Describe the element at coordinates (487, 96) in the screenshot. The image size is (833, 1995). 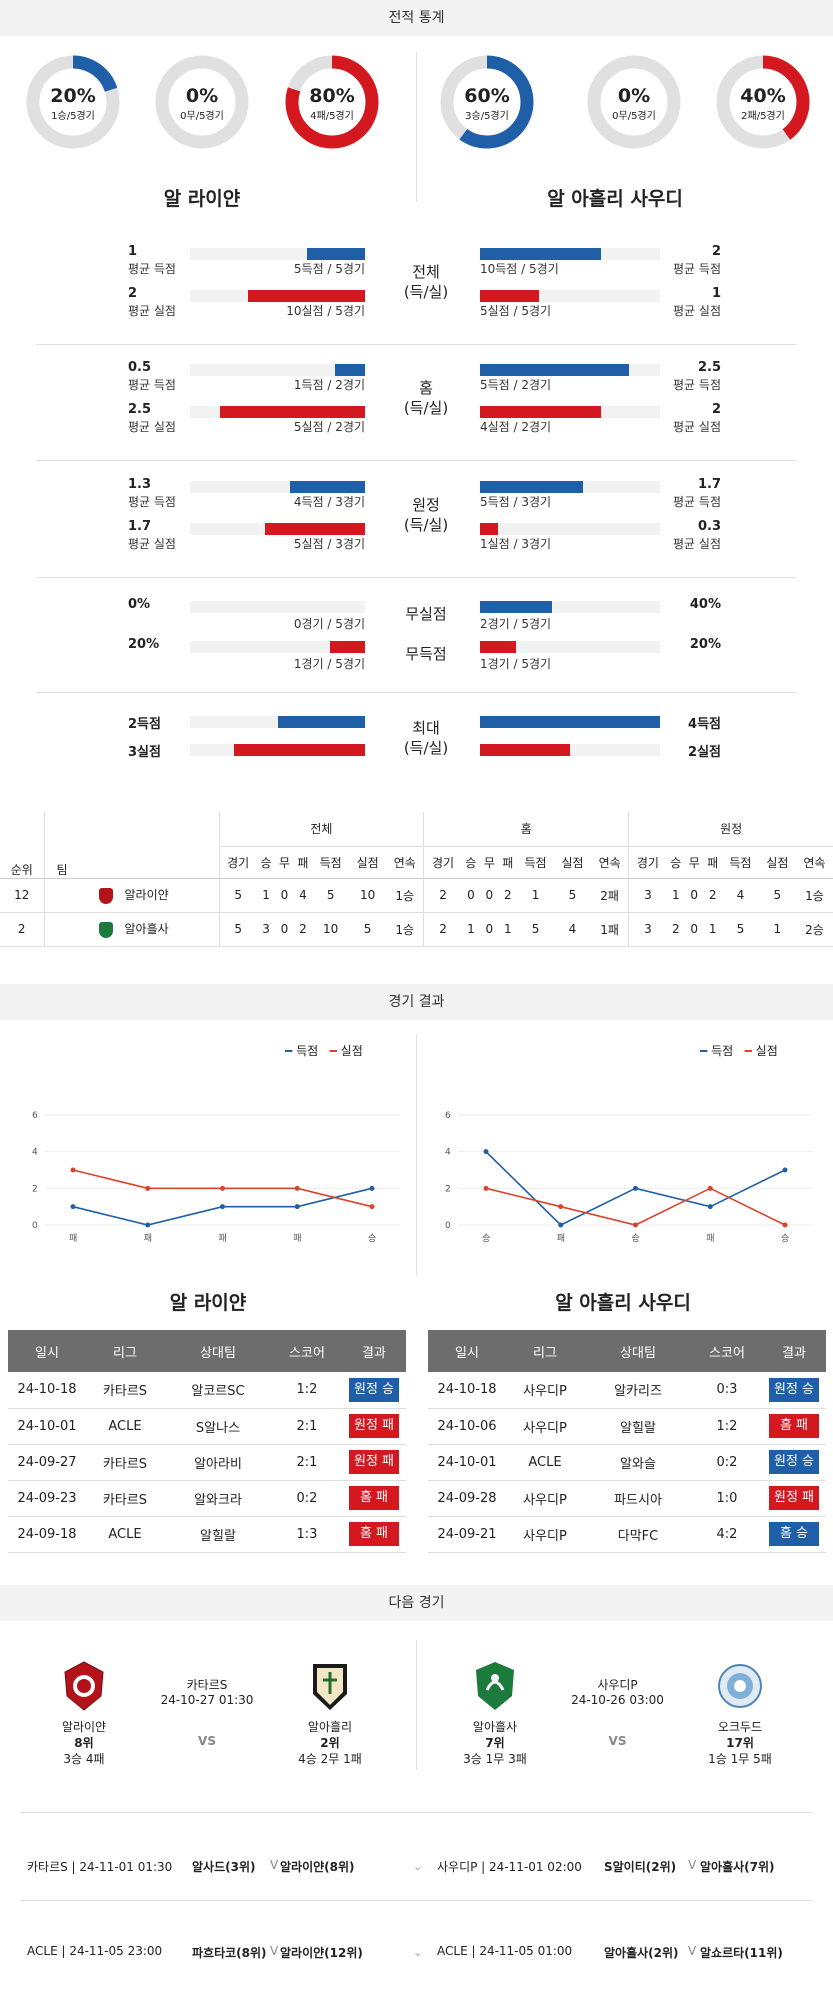
I see `donut-percent: 60%` at that location.